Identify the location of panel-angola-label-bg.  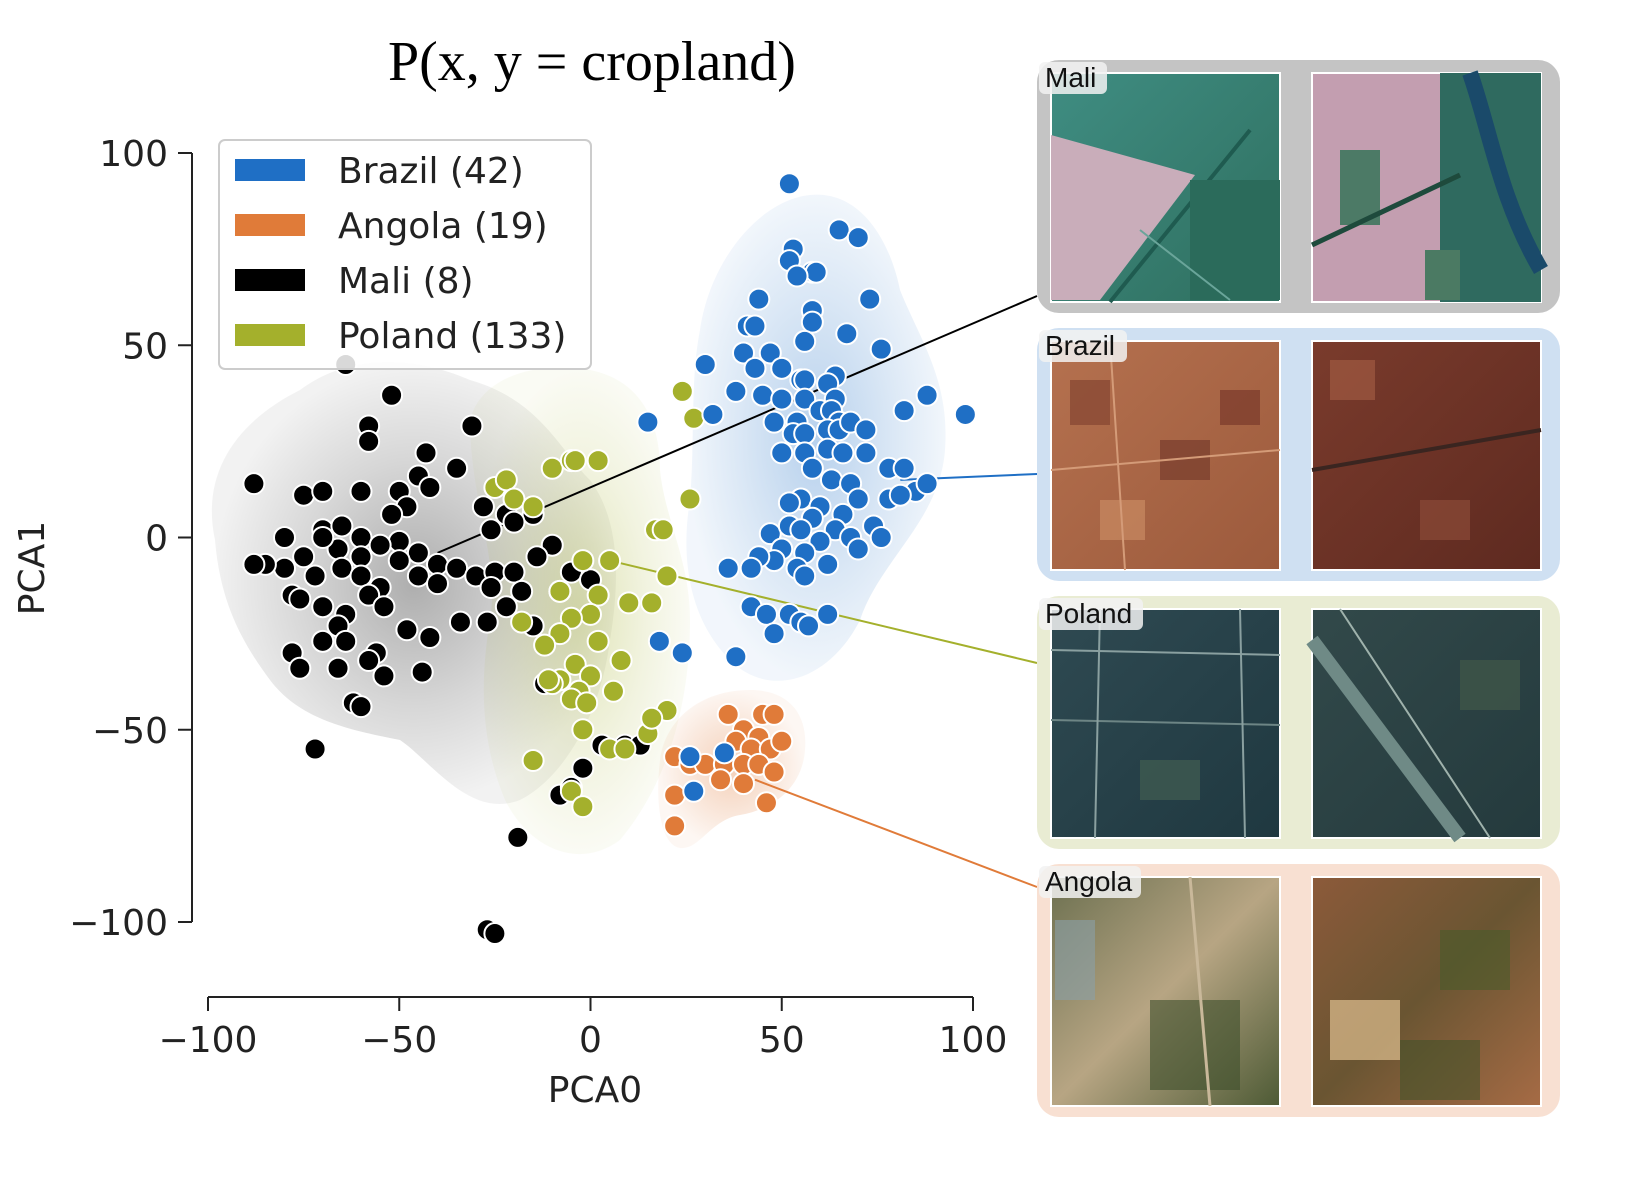
(1090, 882).